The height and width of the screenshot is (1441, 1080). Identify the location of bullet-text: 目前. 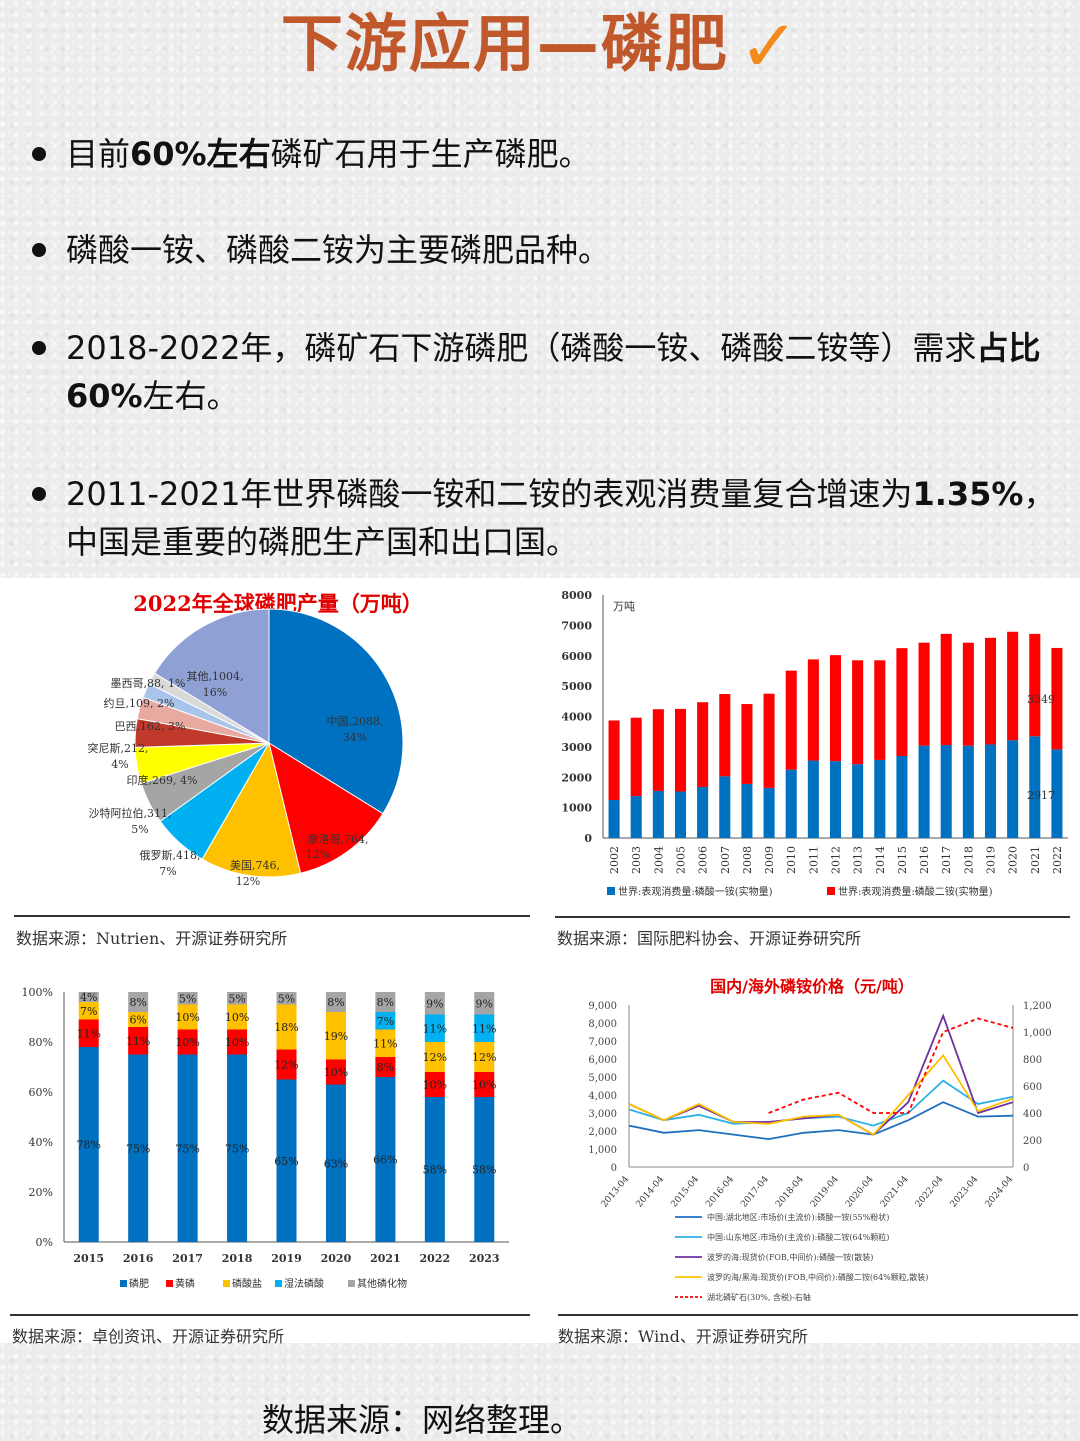
(98, 154).